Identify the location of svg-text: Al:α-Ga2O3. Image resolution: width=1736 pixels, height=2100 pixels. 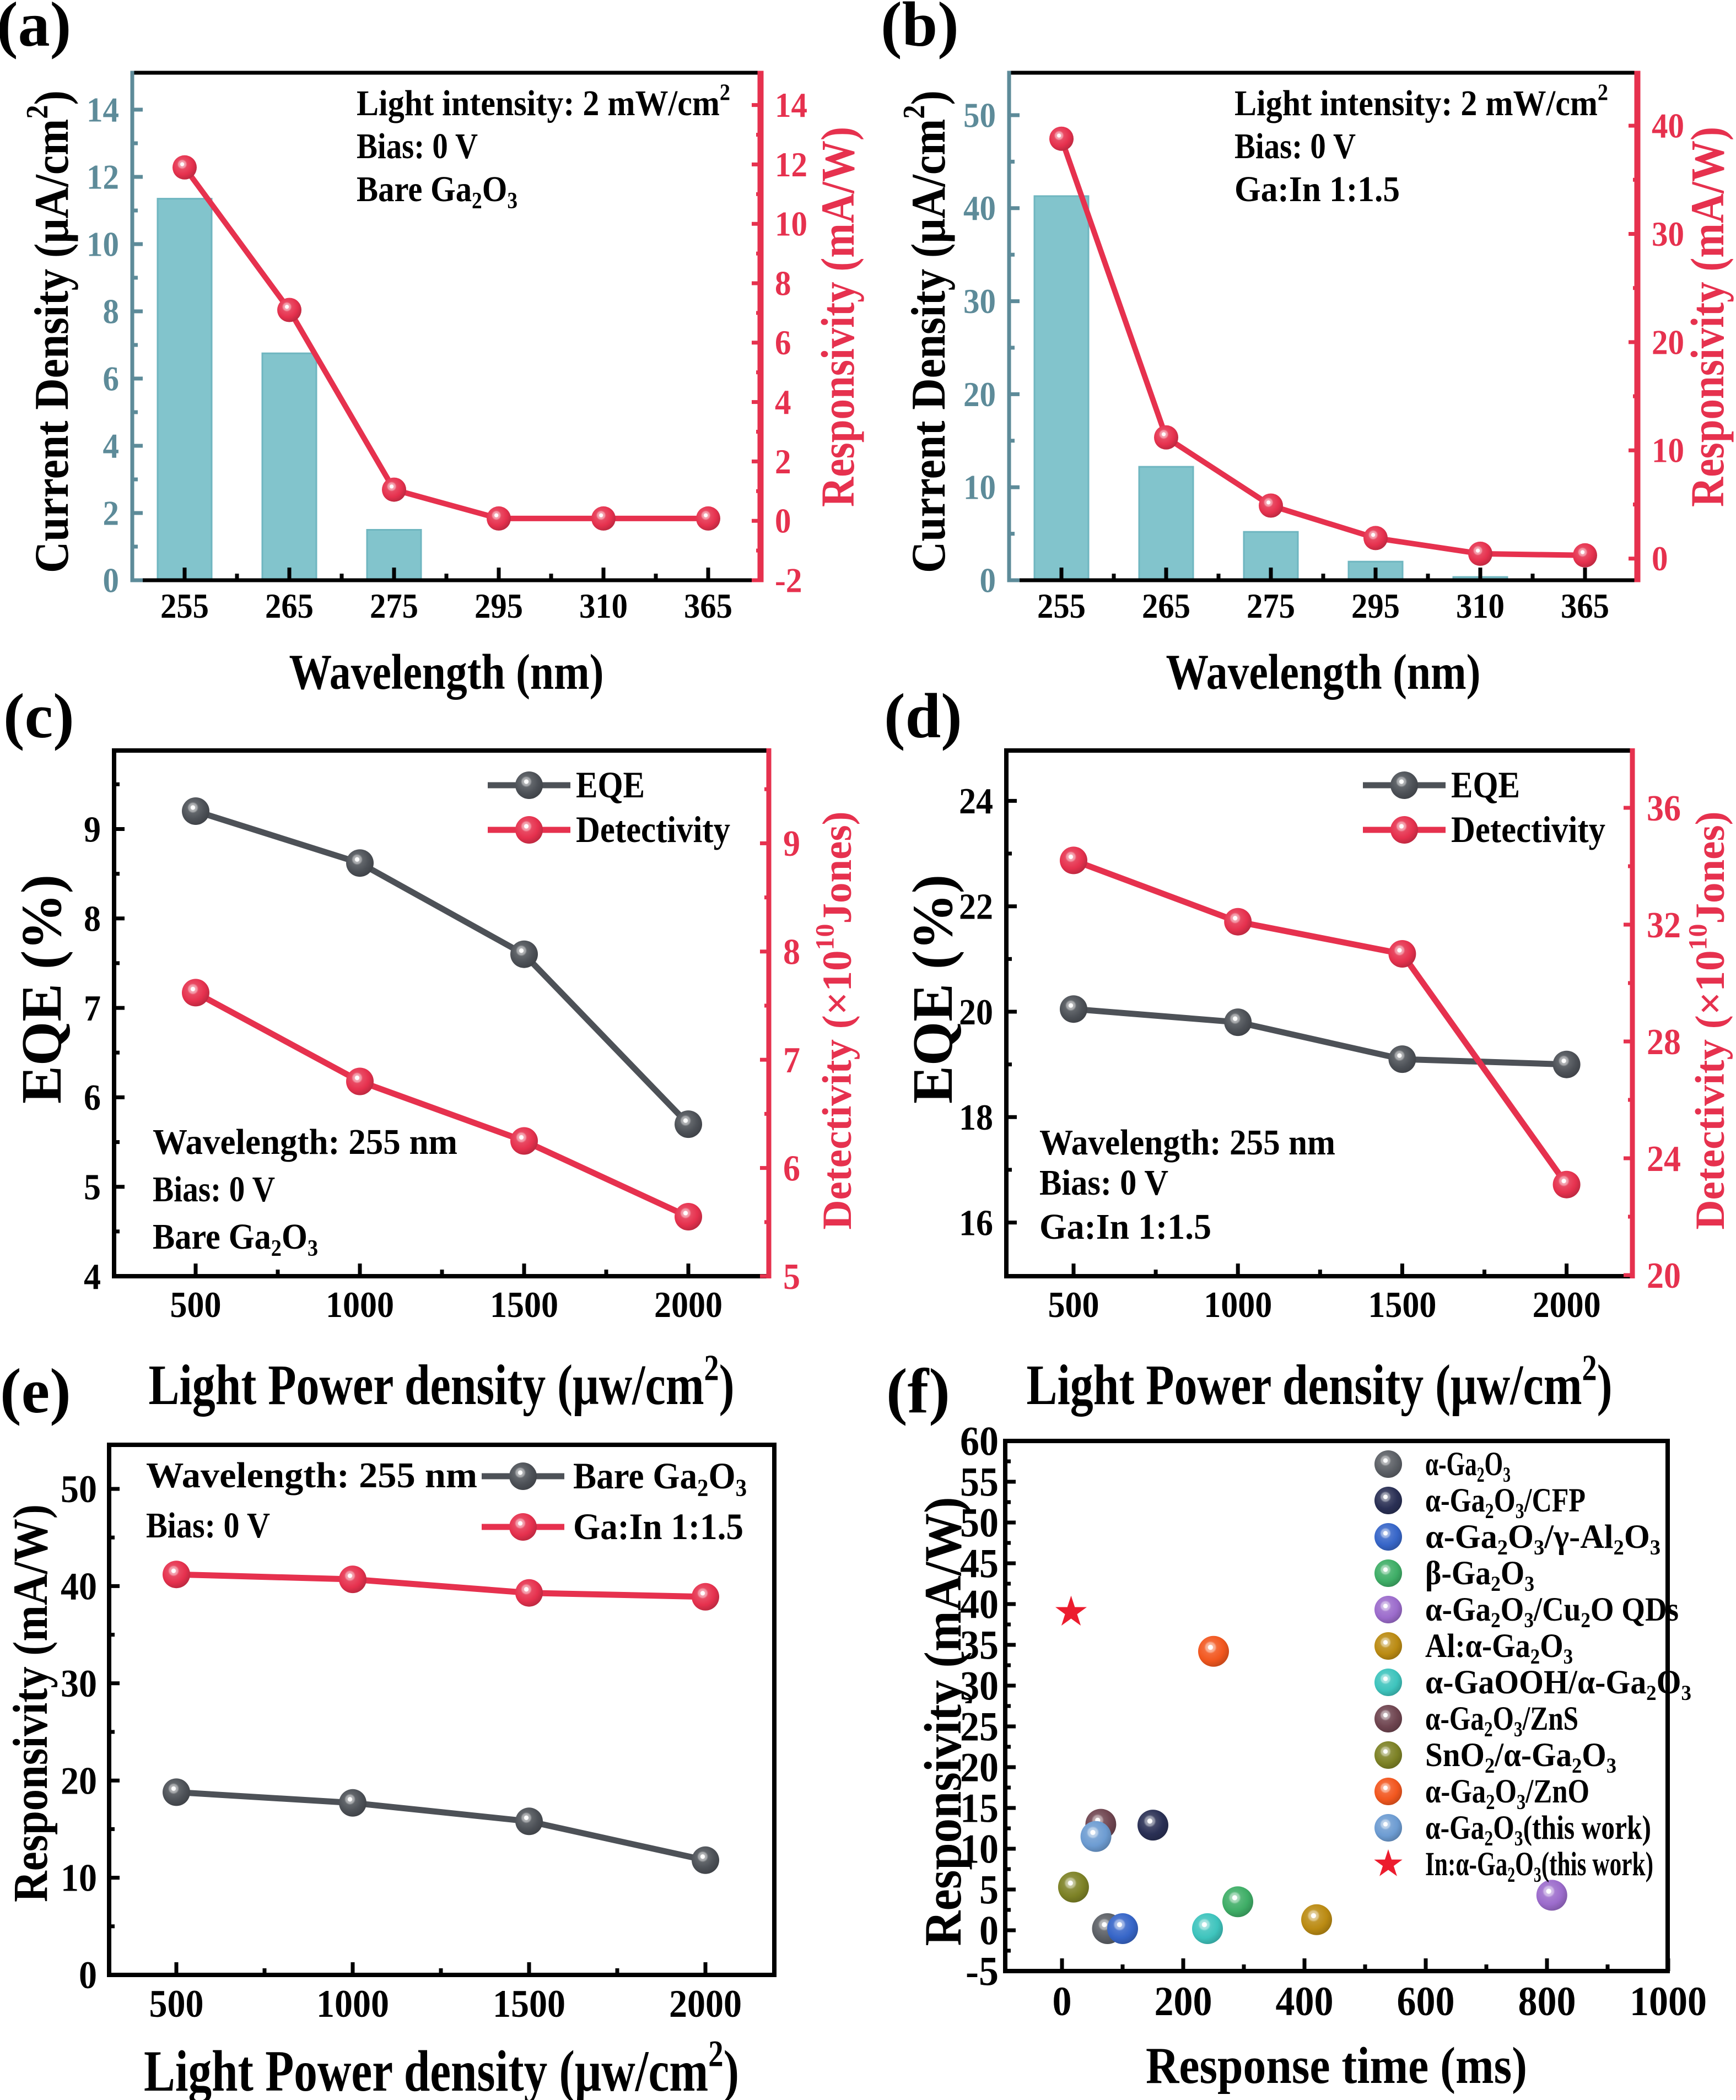
(1499, 1649).